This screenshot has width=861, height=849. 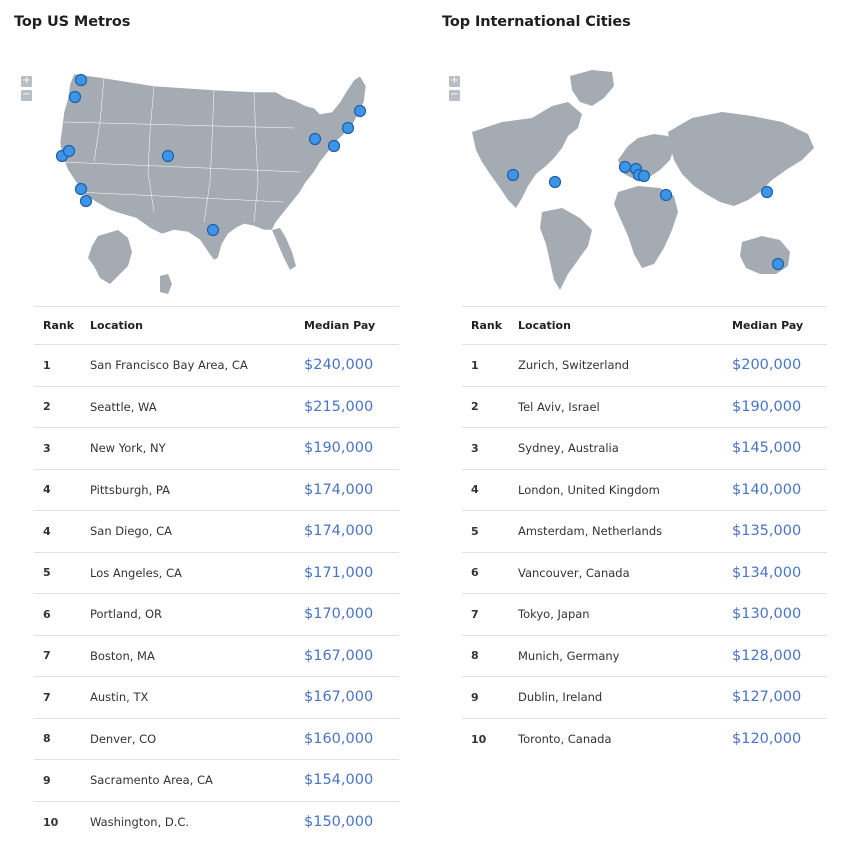 I want to click on median-pay-cell: $134,000, so click(x=767, y=572).